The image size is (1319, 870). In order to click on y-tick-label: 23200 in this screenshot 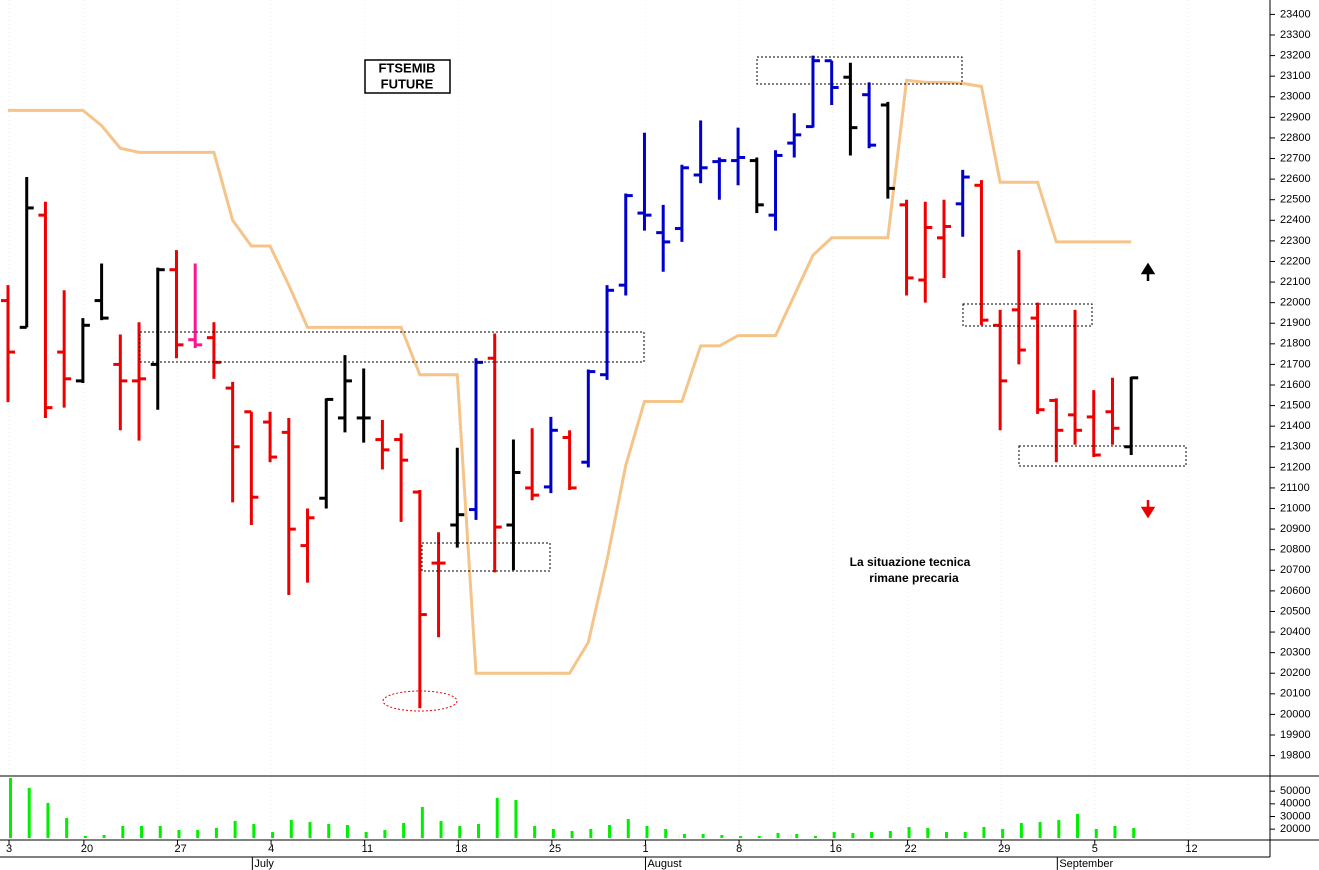, I will do `click(1295, 55)`.